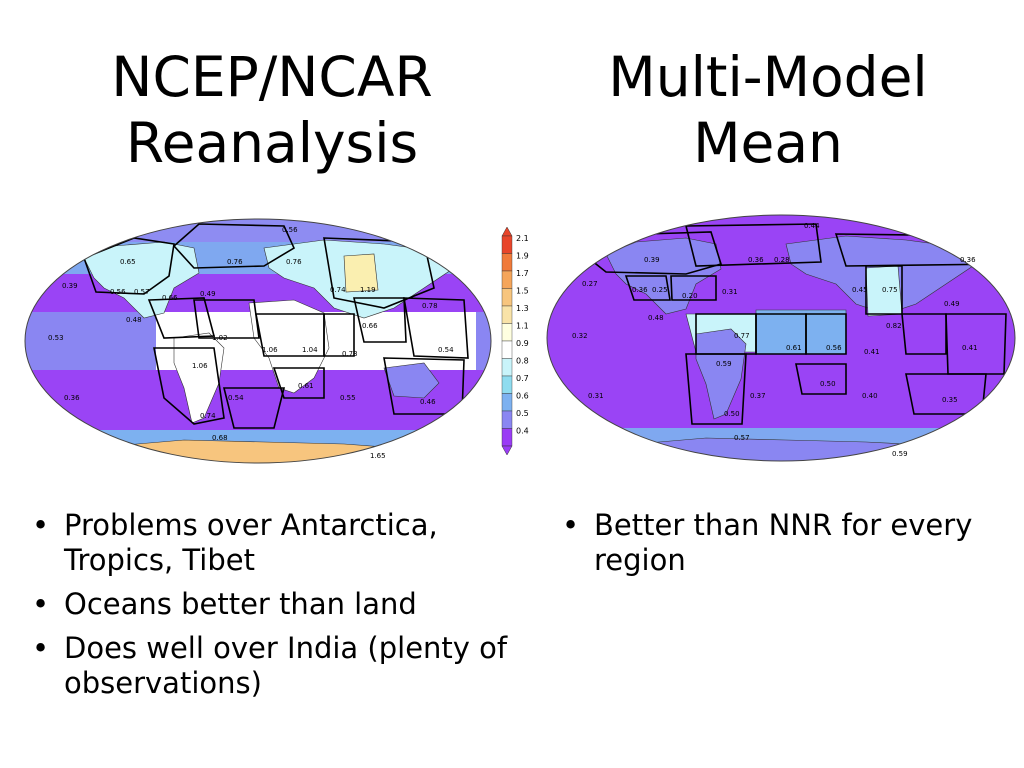 Image resolution: width=1024 pixels, height=768 pixels. What do you see at coordinates (251, 542) in the screenshot?
I see `bullet-text: Problems over Antarctica, Tropics, Tibet` at bounding box center [251, 542].